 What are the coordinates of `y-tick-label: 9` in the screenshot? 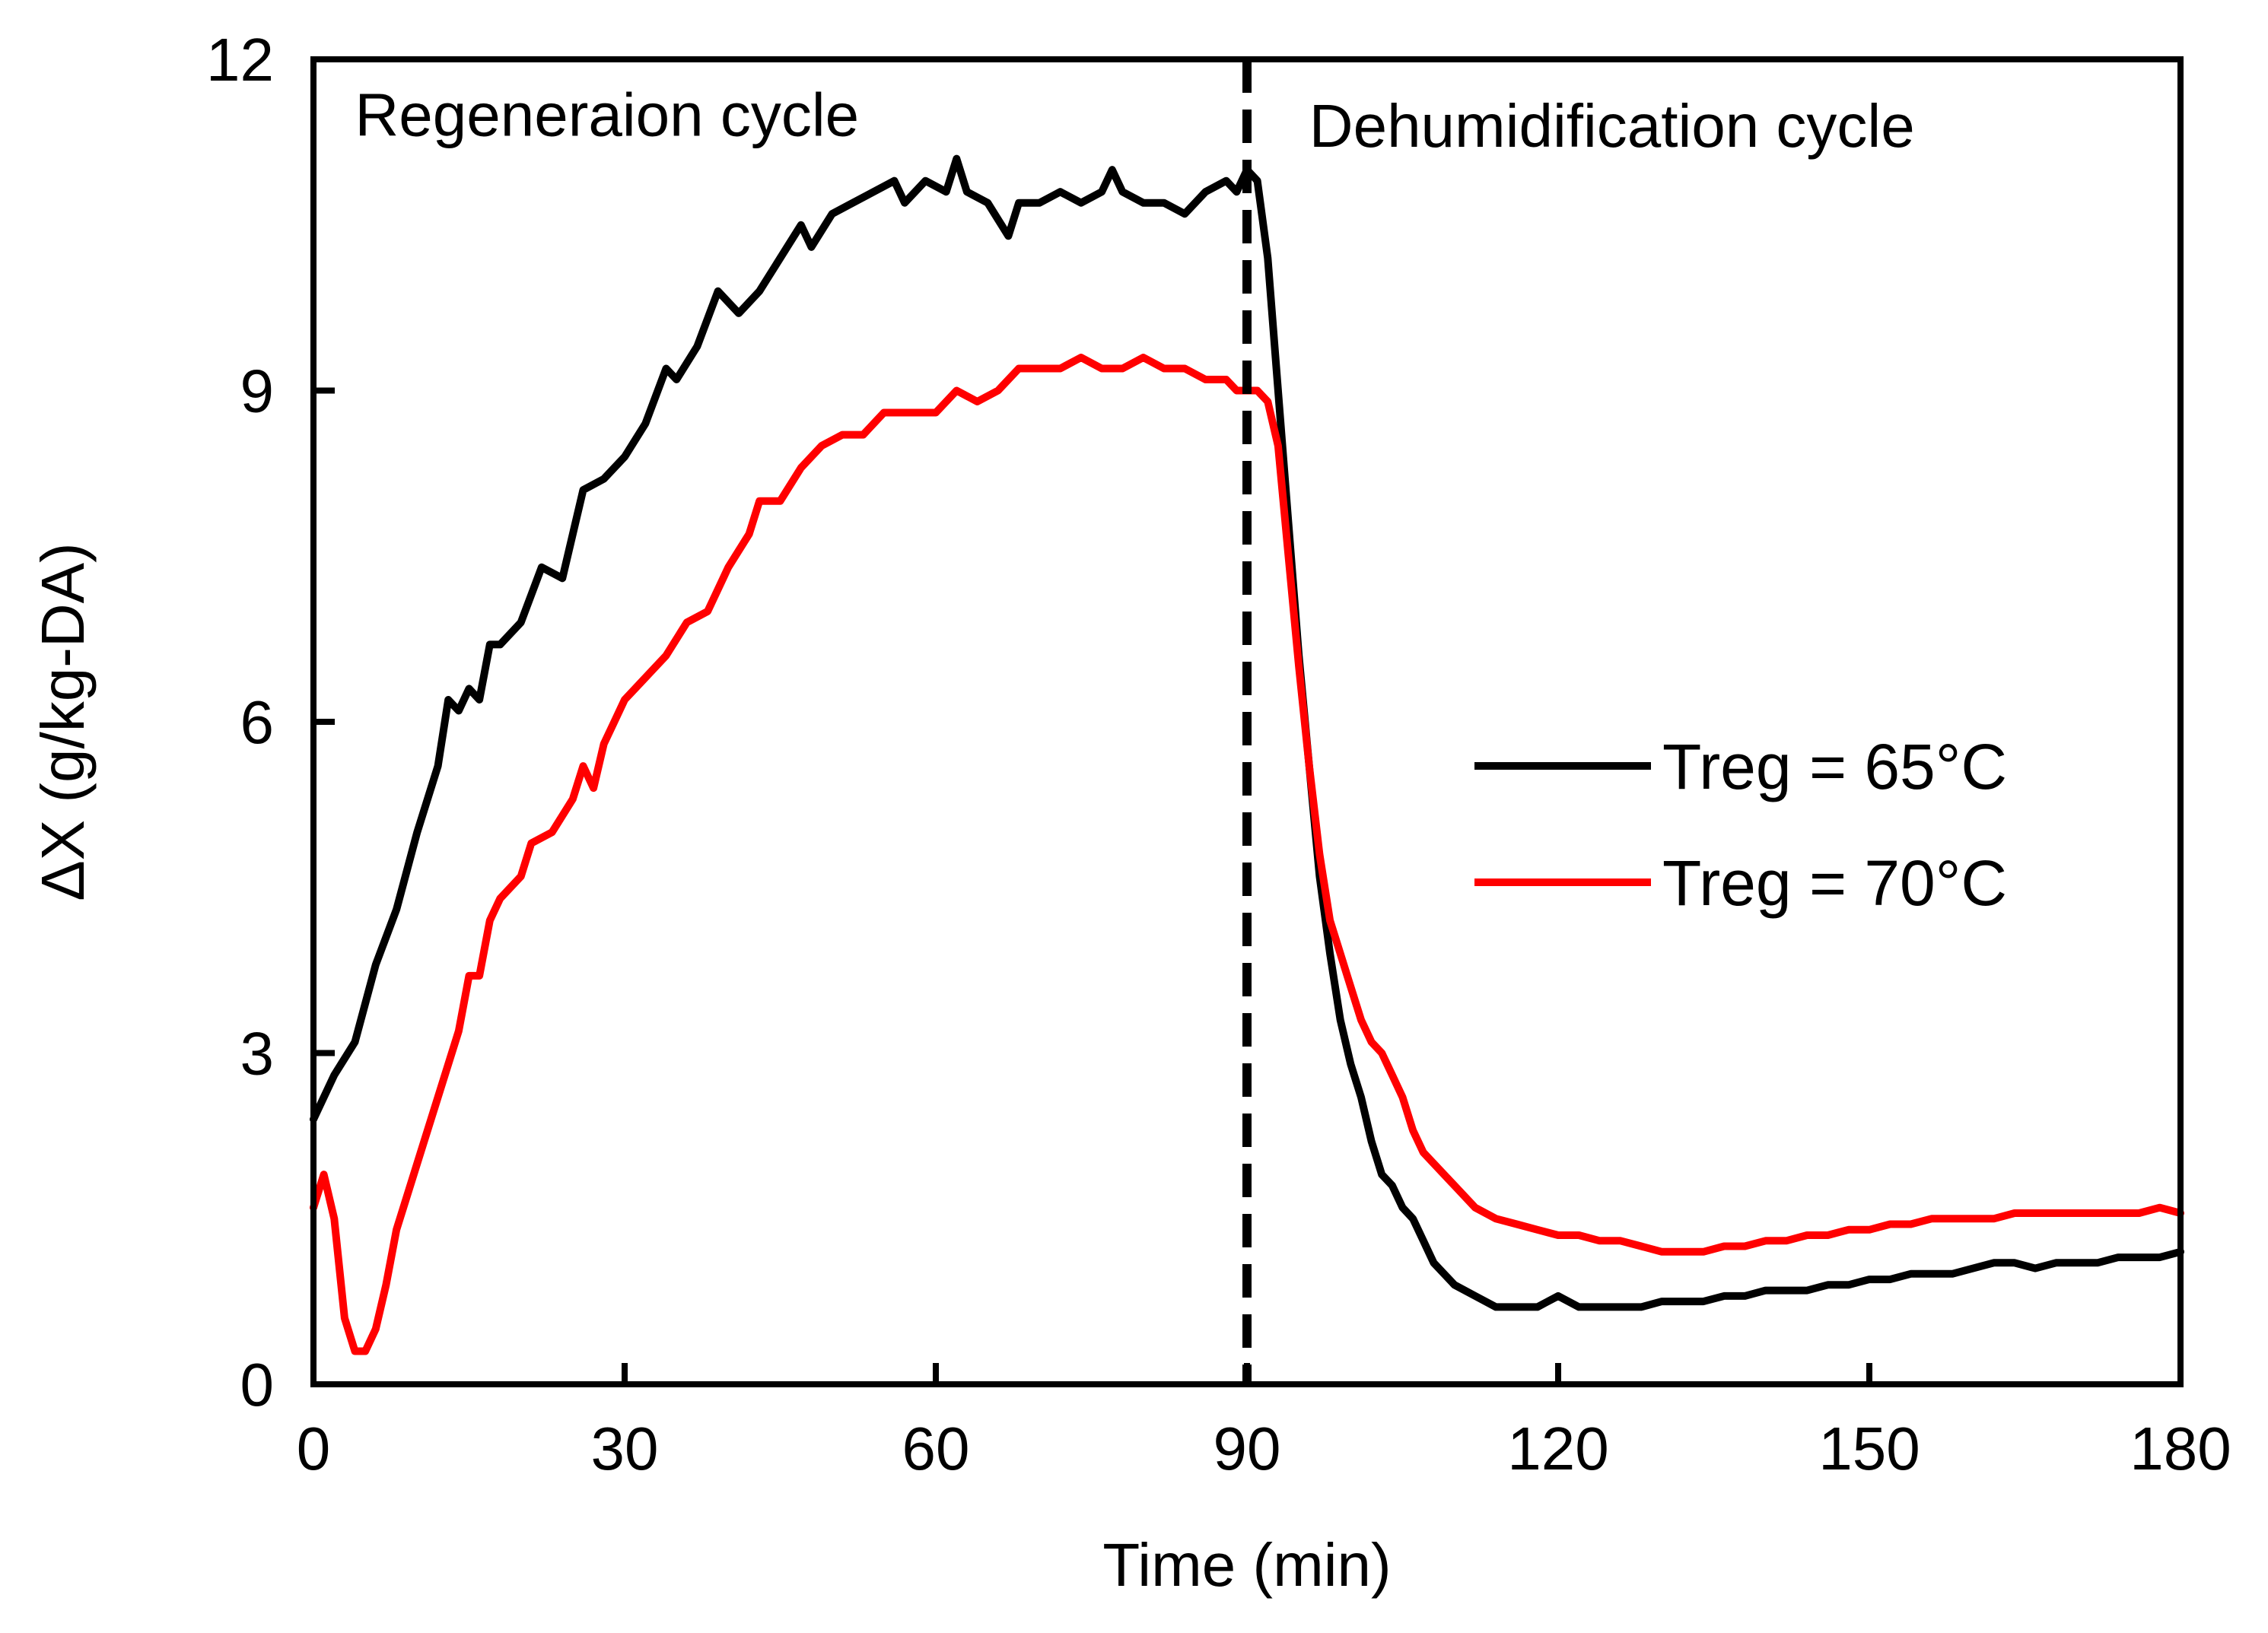 It's located at (257, 391).